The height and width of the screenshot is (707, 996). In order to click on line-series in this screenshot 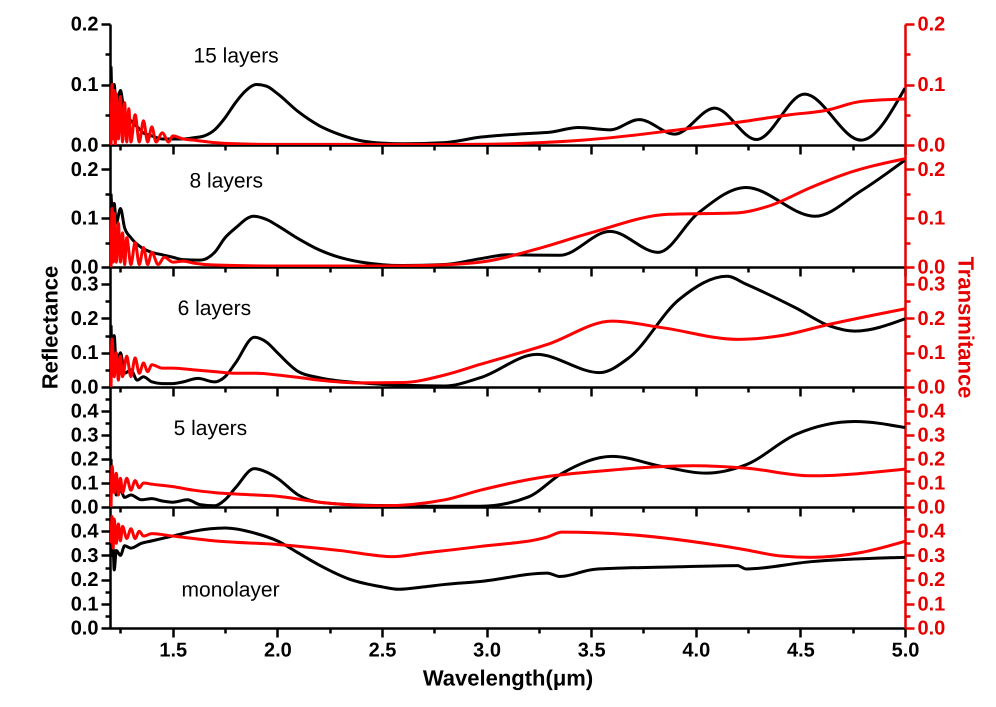, I will do `click(507, 537)`.